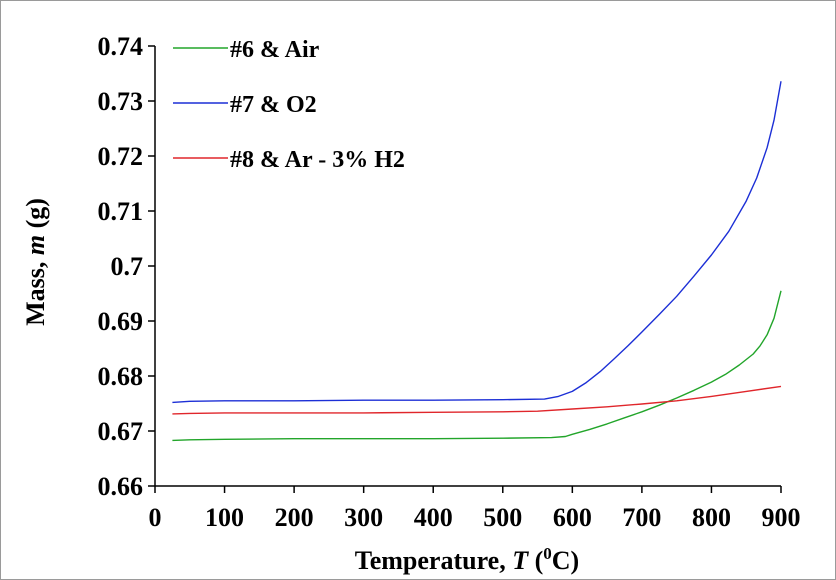 The height and width of the screenshot is (580, 836). Describe the element at coordinates (275, 50) in the screenshot. I see `legend-label-1: #6 & Air` at that location.